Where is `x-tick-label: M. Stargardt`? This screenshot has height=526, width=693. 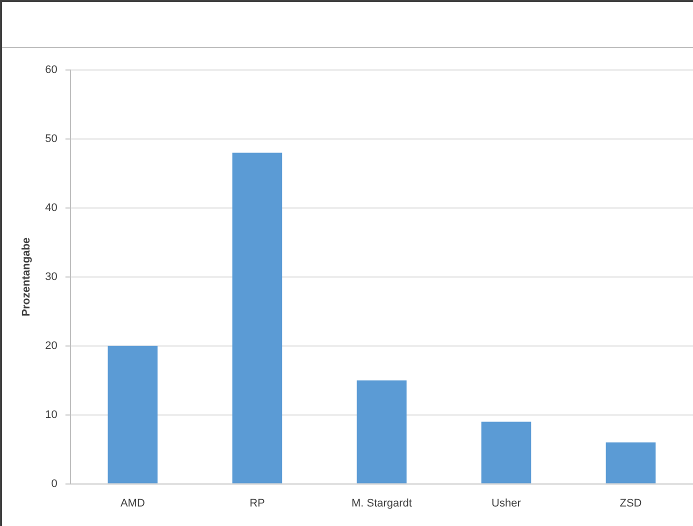 x-tick-label: M. Stargardt is located at coordinates (381, 503).